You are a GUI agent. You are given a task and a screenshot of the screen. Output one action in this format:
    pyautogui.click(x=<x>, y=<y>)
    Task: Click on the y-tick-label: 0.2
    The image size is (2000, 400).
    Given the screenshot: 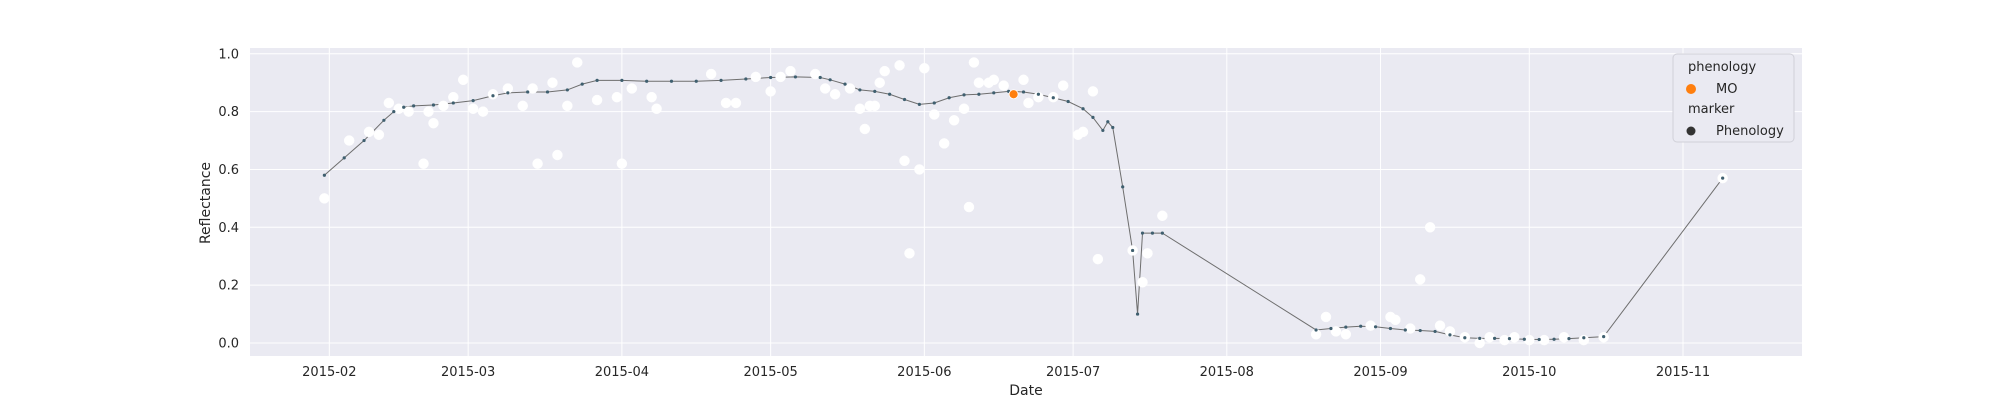 What is the action you would take?
    pyautogui.click(x=228, y=286)
    